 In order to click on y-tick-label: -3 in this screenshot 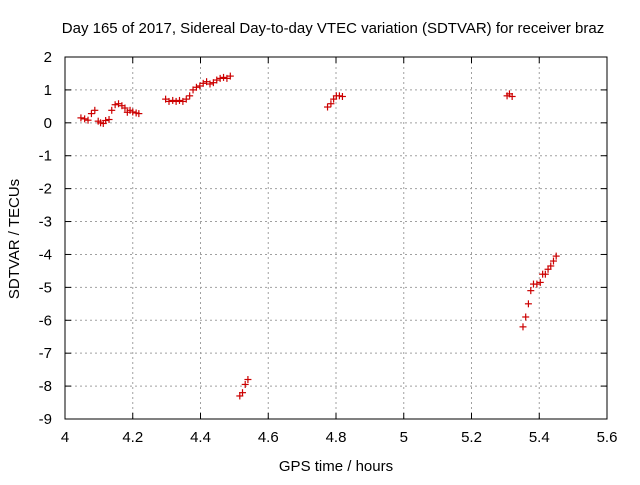, I will do `click(45, 222)`.